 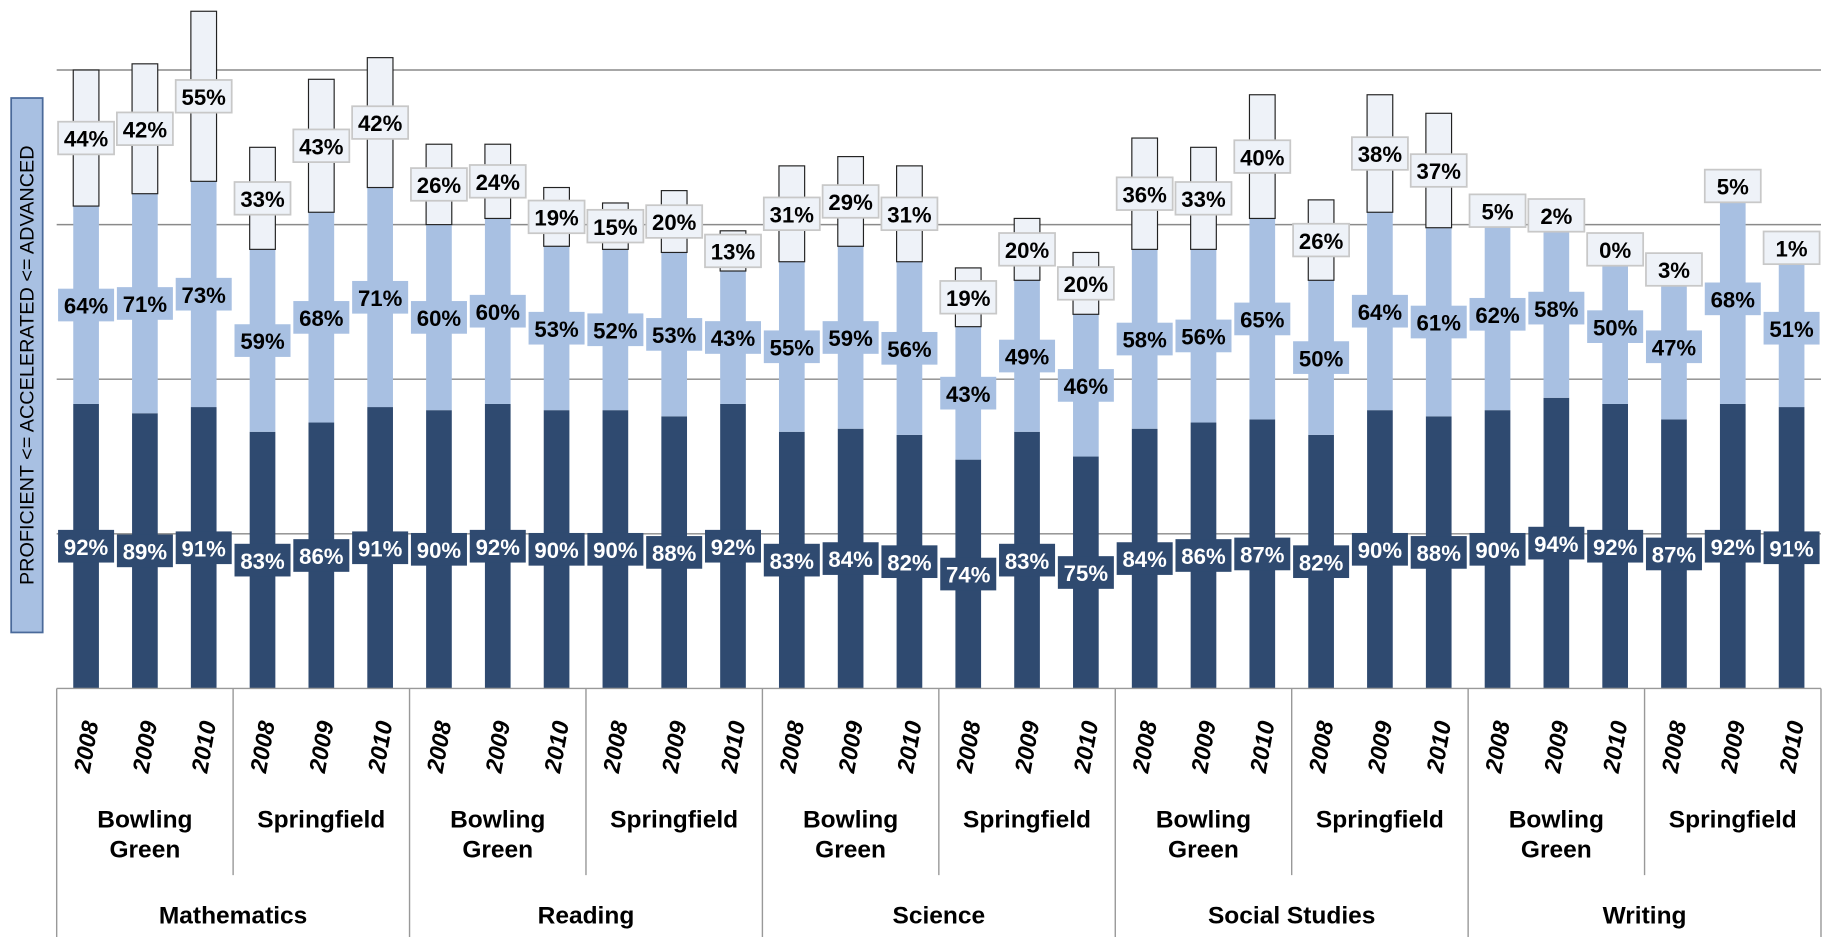 I want to click on value-label: 56%, so click(x=1203, y=337).